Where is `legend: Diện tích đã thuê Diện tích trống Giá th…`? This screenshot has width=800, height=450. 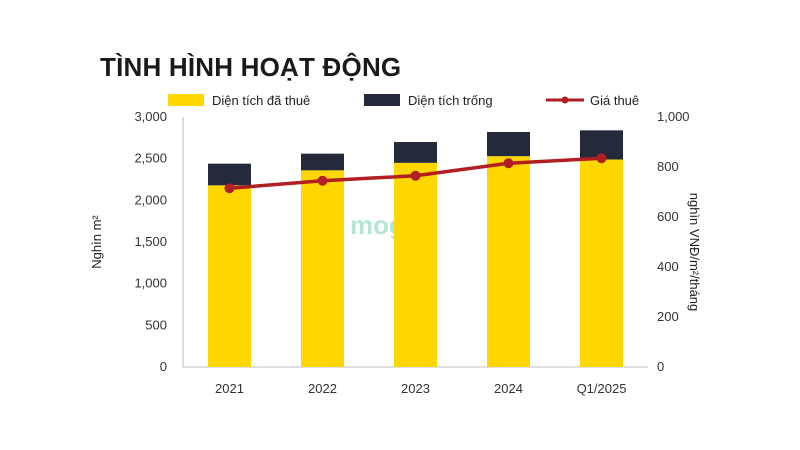 legend: Diện tích đã thuê Diện tích trống Giá th… is located at coordinates (403, 100).